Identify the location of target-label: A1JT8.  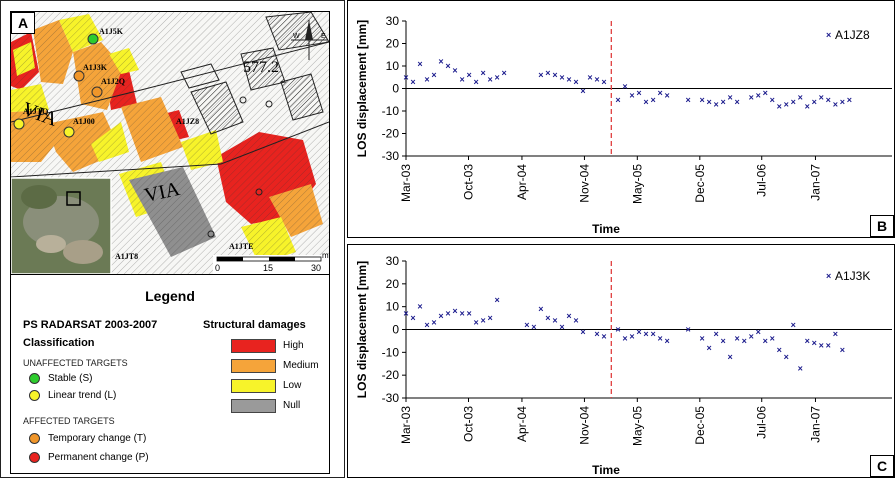
(126, 256).